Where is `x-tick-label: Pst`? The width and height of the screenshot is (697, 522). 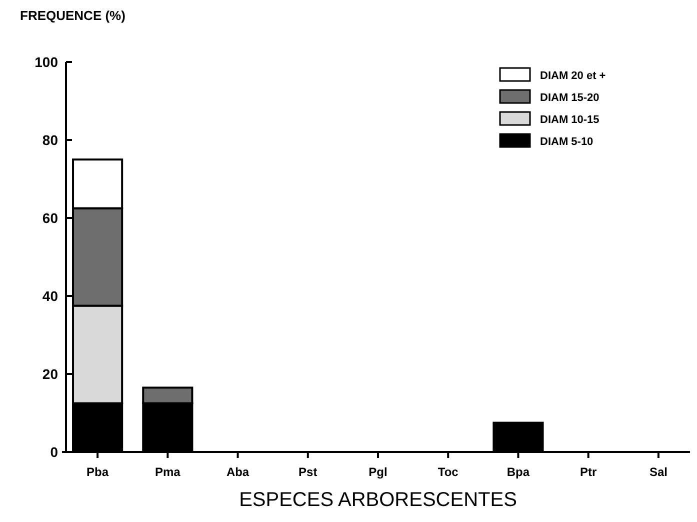
x-tick-label: Pst is located at coordinates (308, 472).